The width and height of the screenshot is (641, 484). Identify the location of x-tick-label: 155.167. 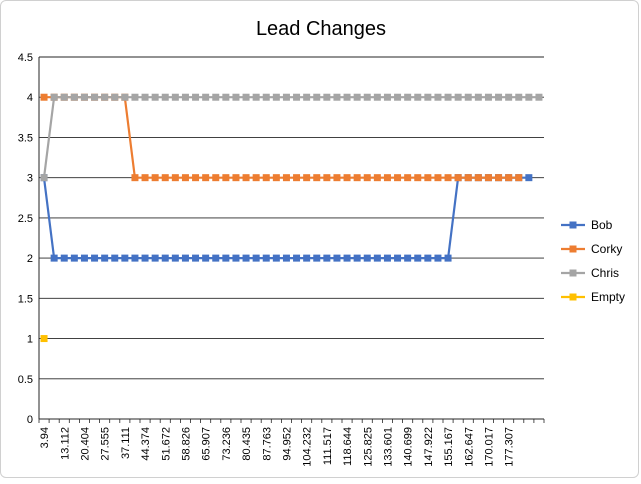
(449, 447).